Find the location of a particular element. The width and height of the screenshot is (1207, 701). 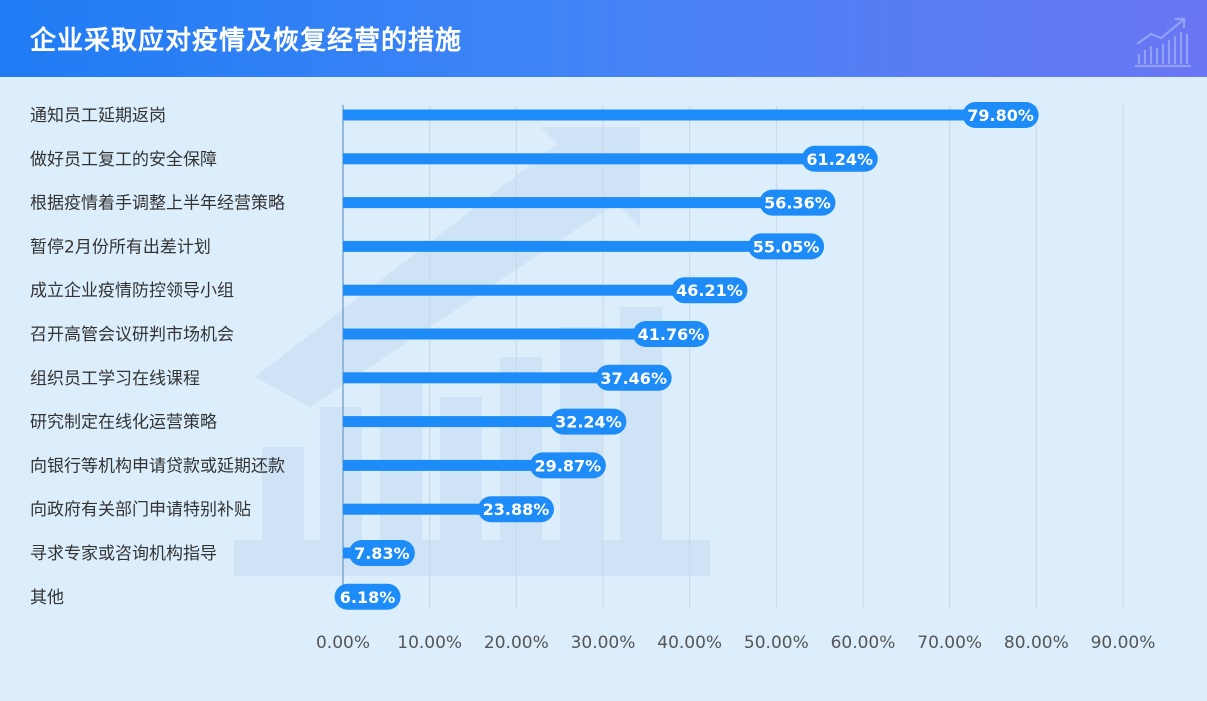

x-tick-label: 40.00% is located at coordinates (689, 643).